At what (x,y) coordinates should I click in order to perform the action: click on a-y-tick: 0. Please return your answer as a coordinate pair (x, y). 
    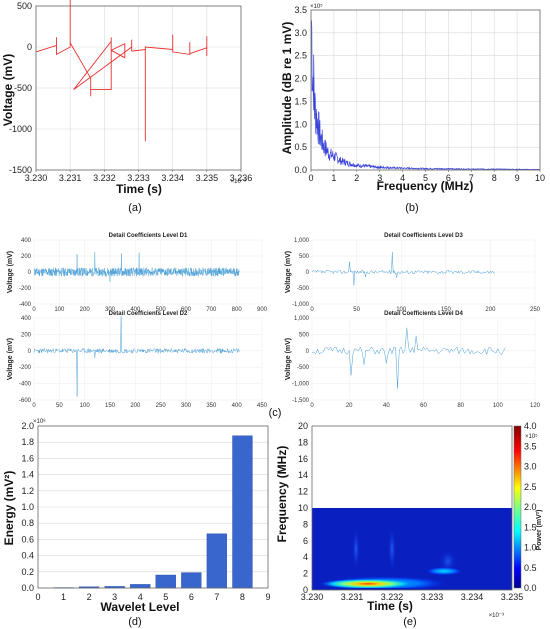
    Looking at the image, I should click on (29, 47).